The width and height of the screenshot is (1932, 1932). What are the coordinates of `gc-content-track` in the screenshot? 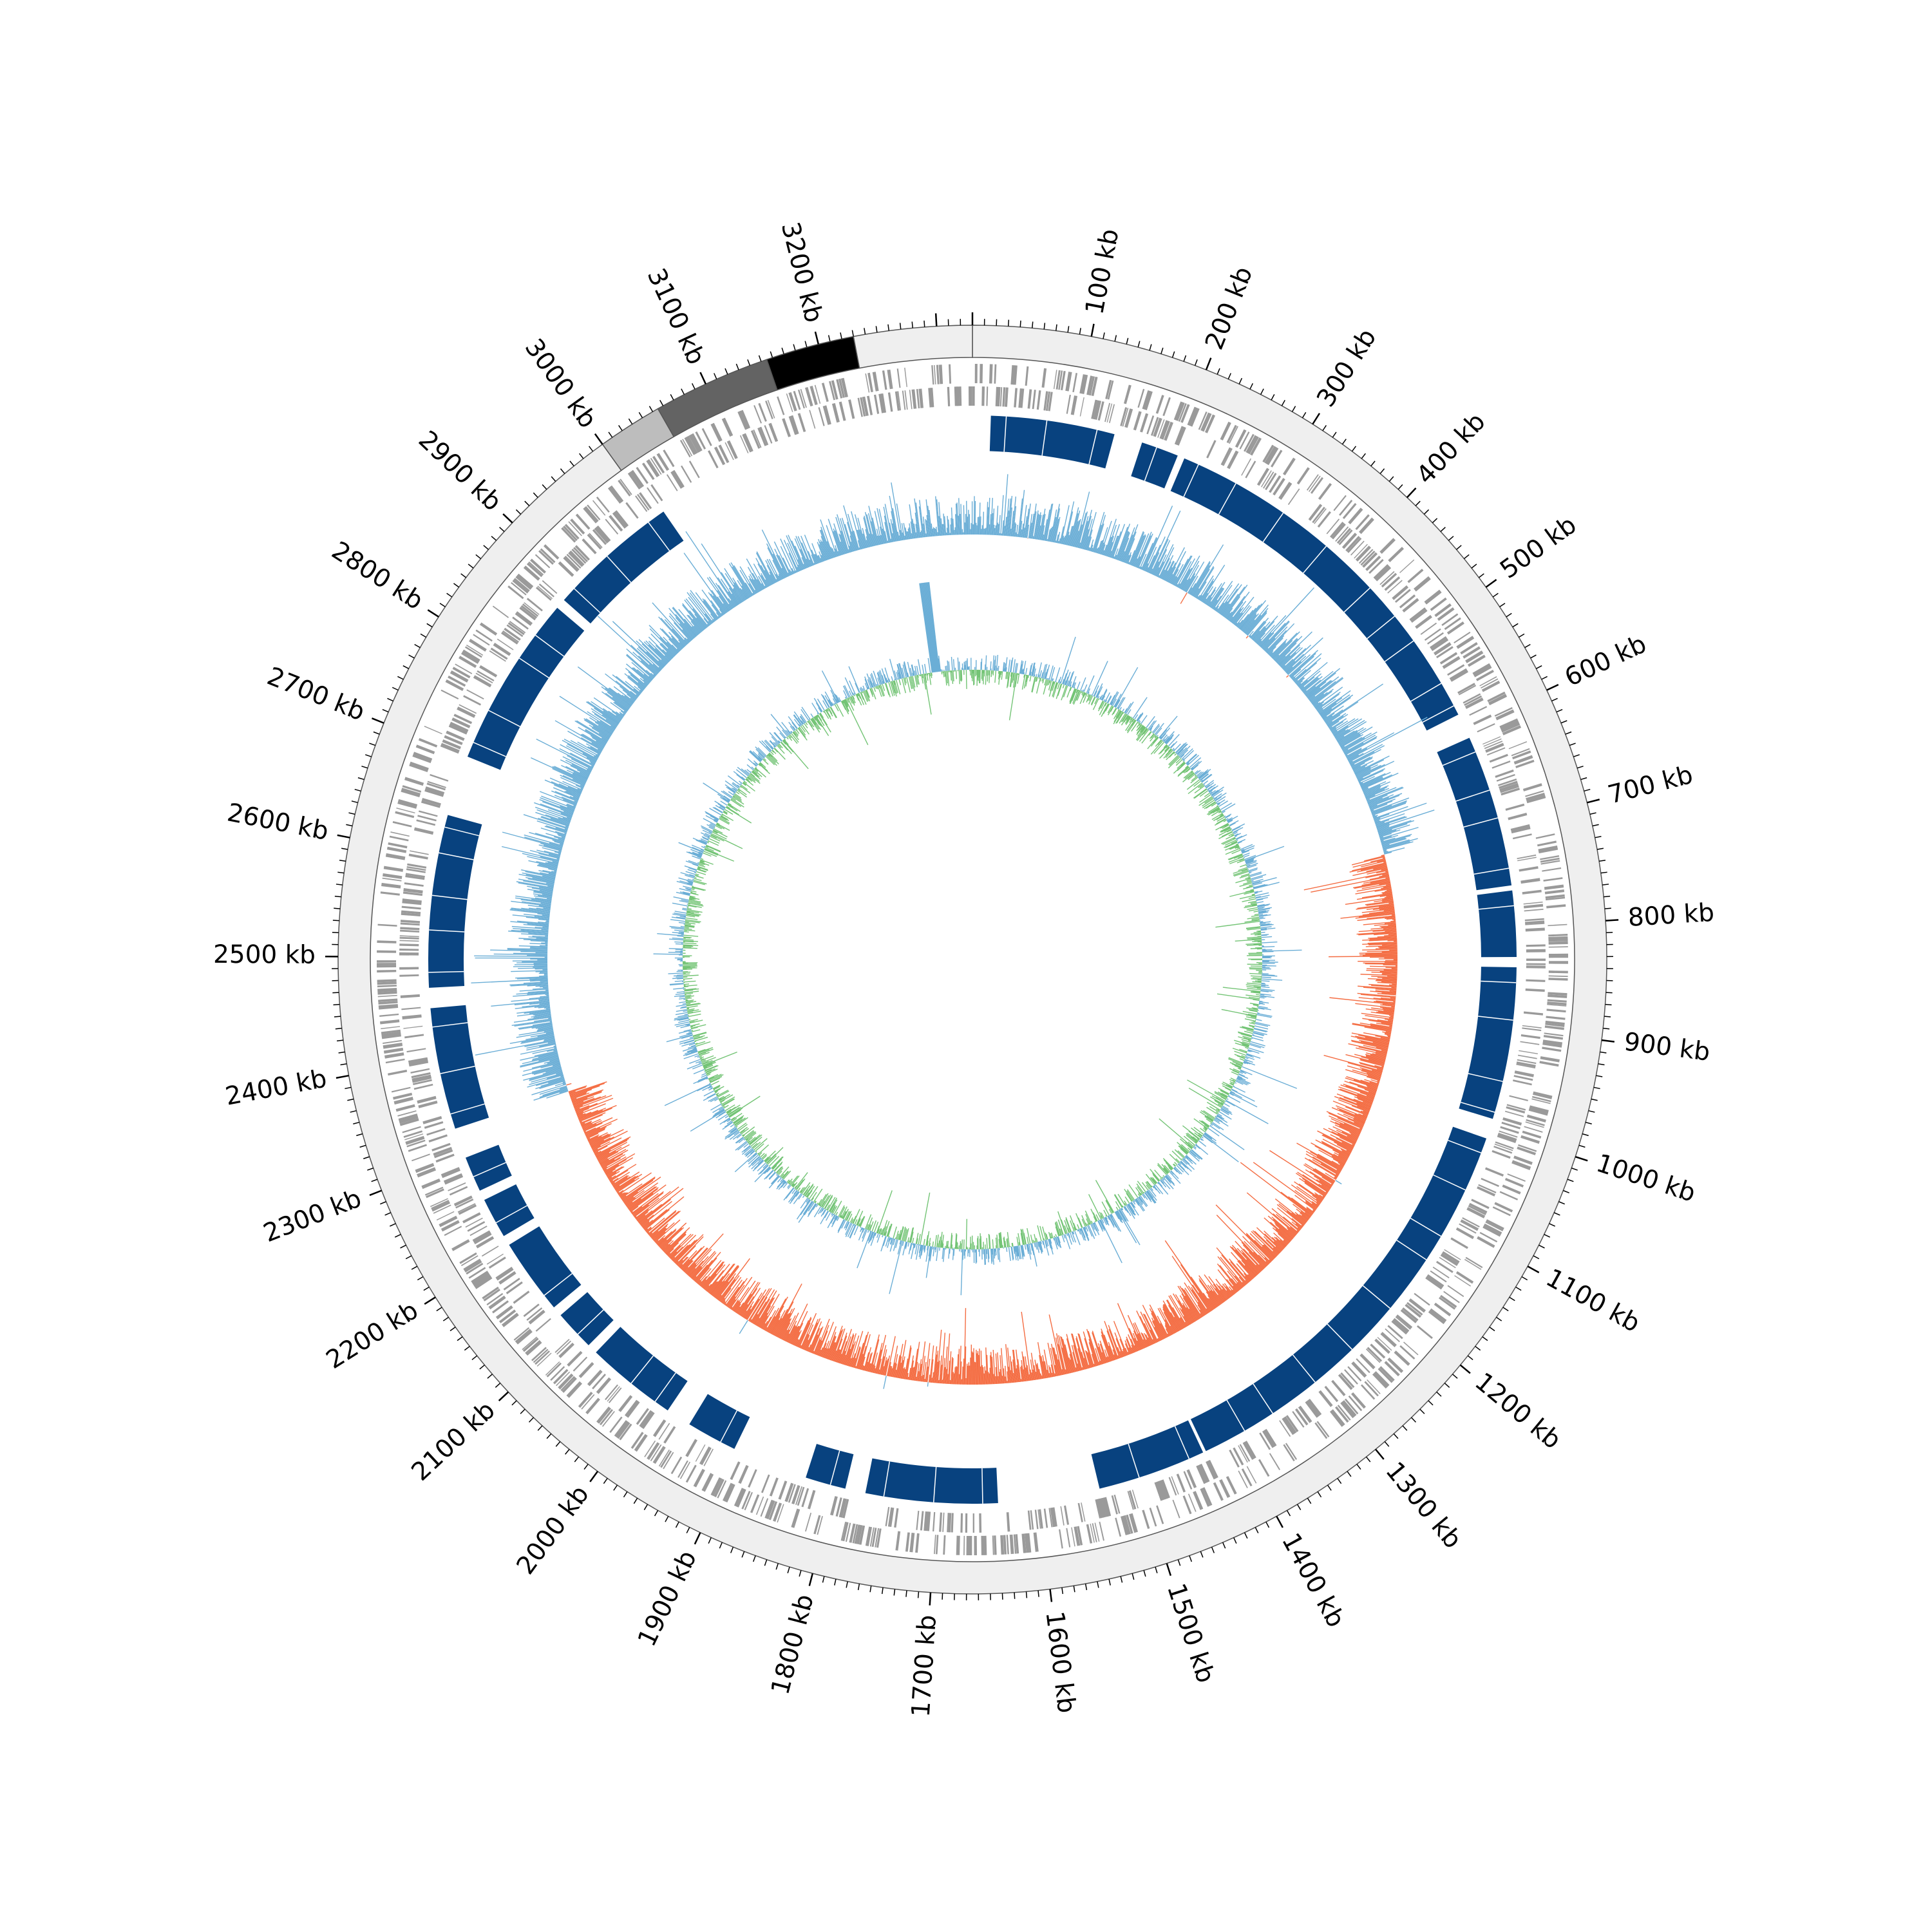 It's located at (977, 939).